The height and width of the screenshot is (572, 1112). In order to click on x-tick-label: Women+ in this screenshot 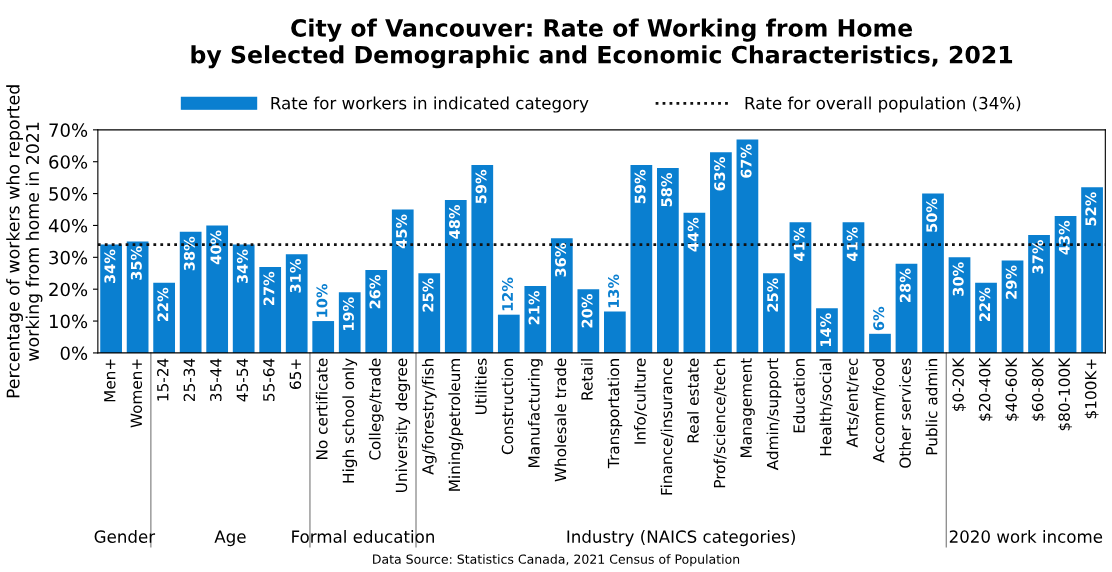, I will do `click(136, 393)`.